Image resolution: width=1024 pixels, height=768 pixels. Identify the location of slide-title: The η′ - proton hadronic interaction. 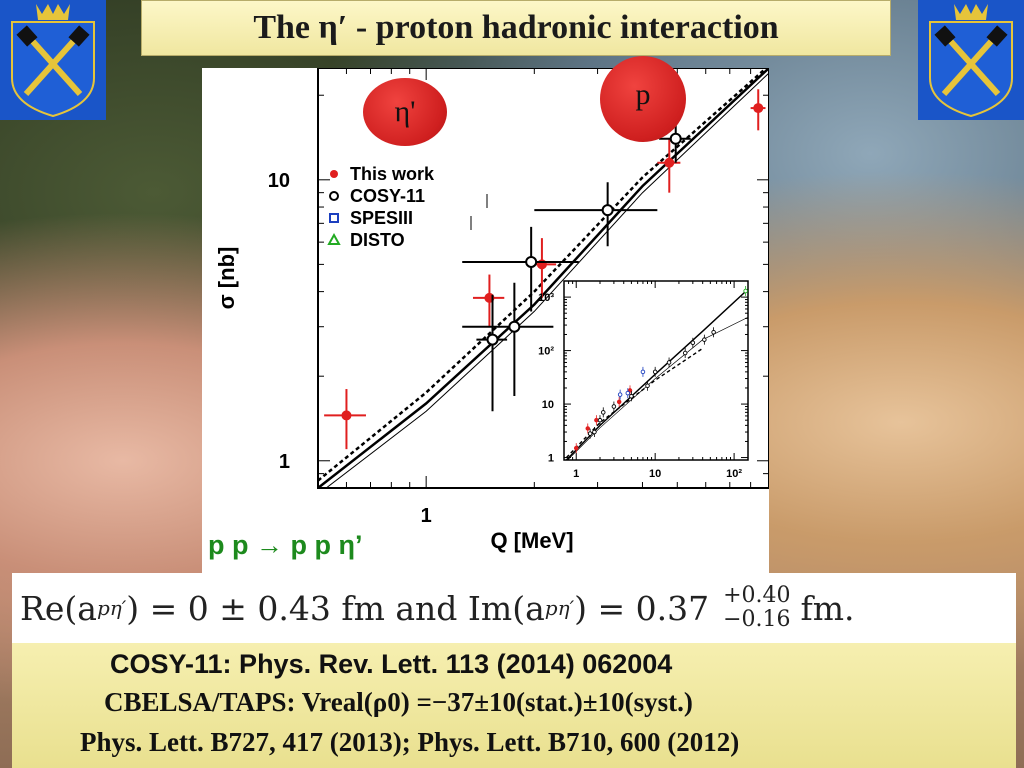
(516, 28).